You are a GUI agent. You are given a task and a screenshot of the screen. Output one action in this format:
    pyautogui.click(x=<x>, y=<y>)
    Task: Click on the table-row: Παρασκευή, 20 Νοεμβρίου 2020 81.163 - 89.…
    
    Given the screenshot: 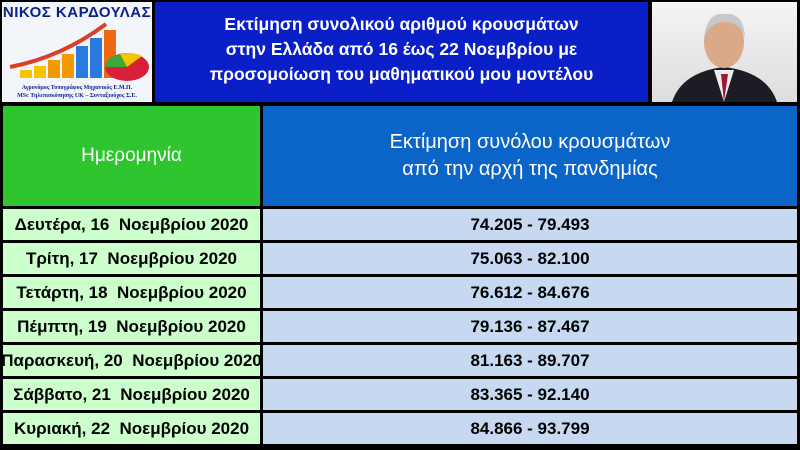 What is the action you would take?
    pyautogui.click(x=399, y=360)
    